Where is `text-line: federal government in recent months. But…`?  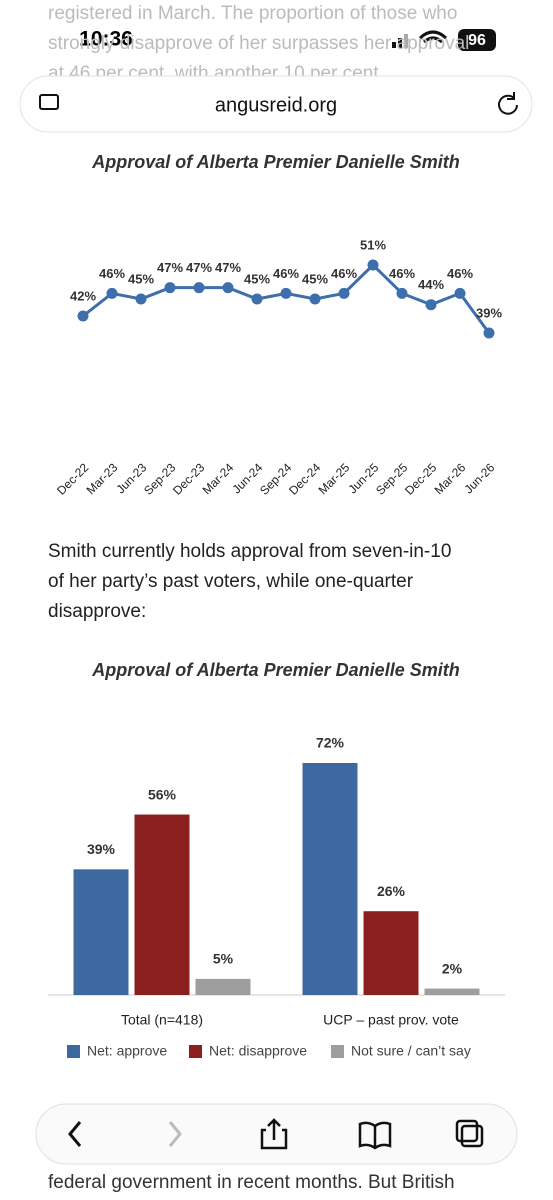
text-line: federal government in recent months. But… is located at coordinates (251, 1182).